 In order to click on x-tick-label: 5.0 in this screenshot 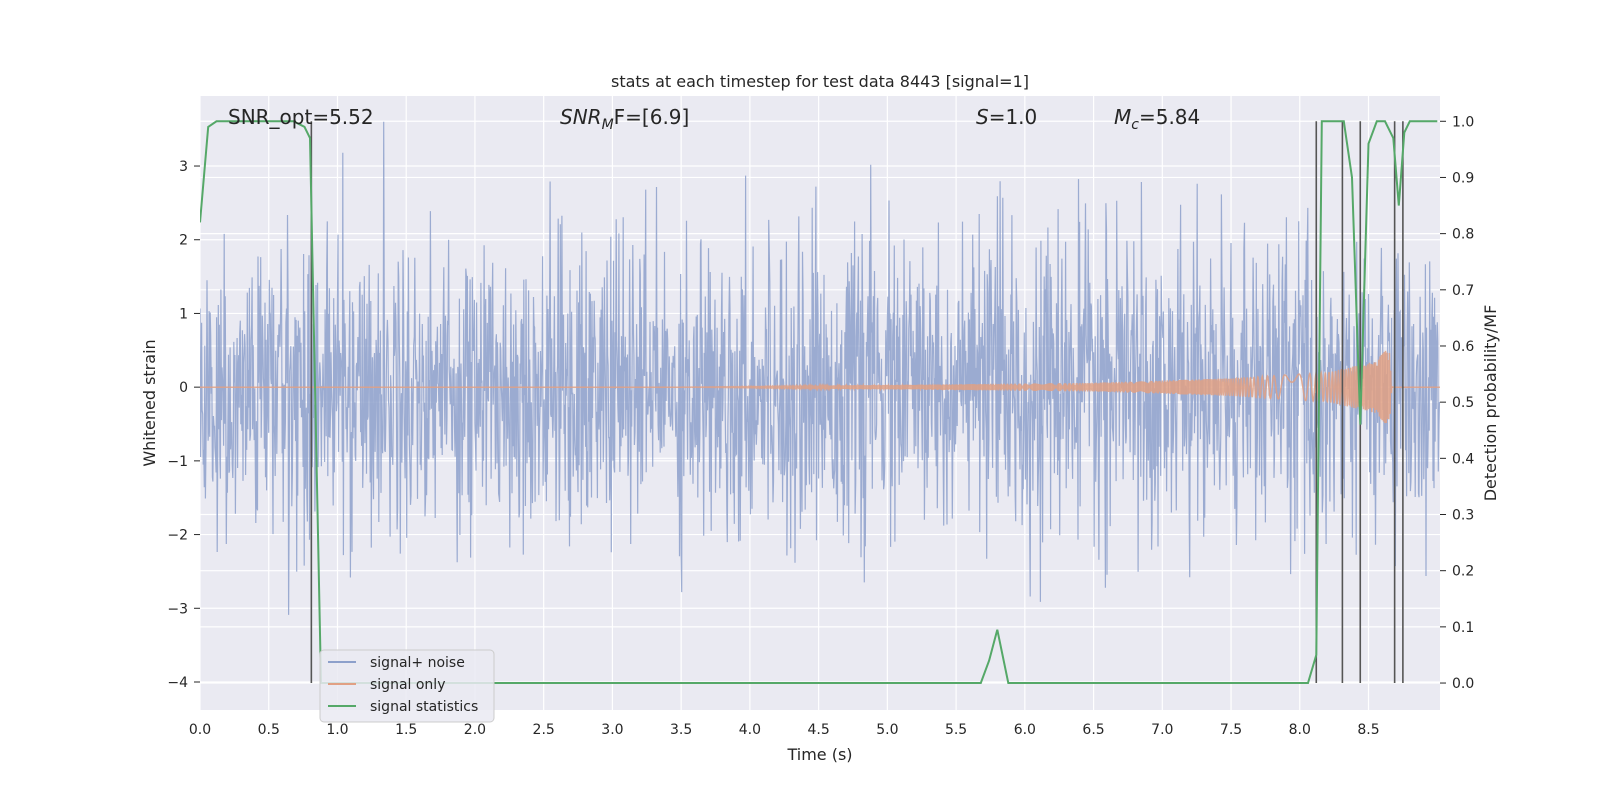, I will do `click(887, 730)`.